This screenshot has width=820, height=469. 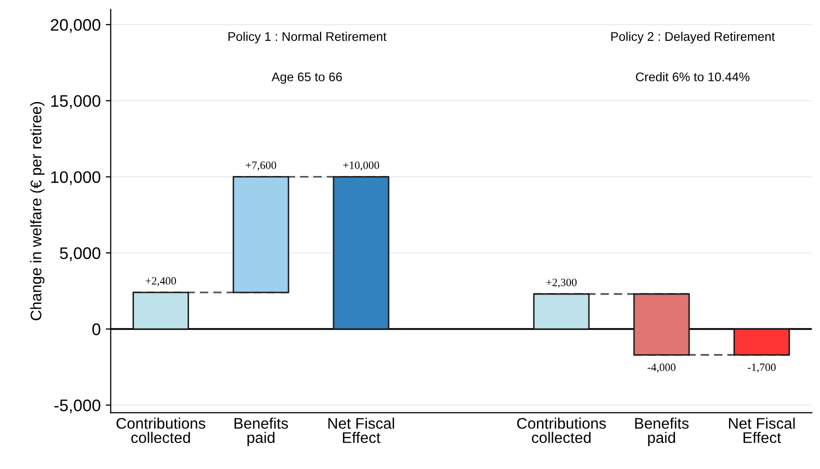 What do you see at coordinates (37, 211) in the screenshot?
I see `y-axis-title: Change in welfare (€ per retiree)` at bounding box center [37, 211].